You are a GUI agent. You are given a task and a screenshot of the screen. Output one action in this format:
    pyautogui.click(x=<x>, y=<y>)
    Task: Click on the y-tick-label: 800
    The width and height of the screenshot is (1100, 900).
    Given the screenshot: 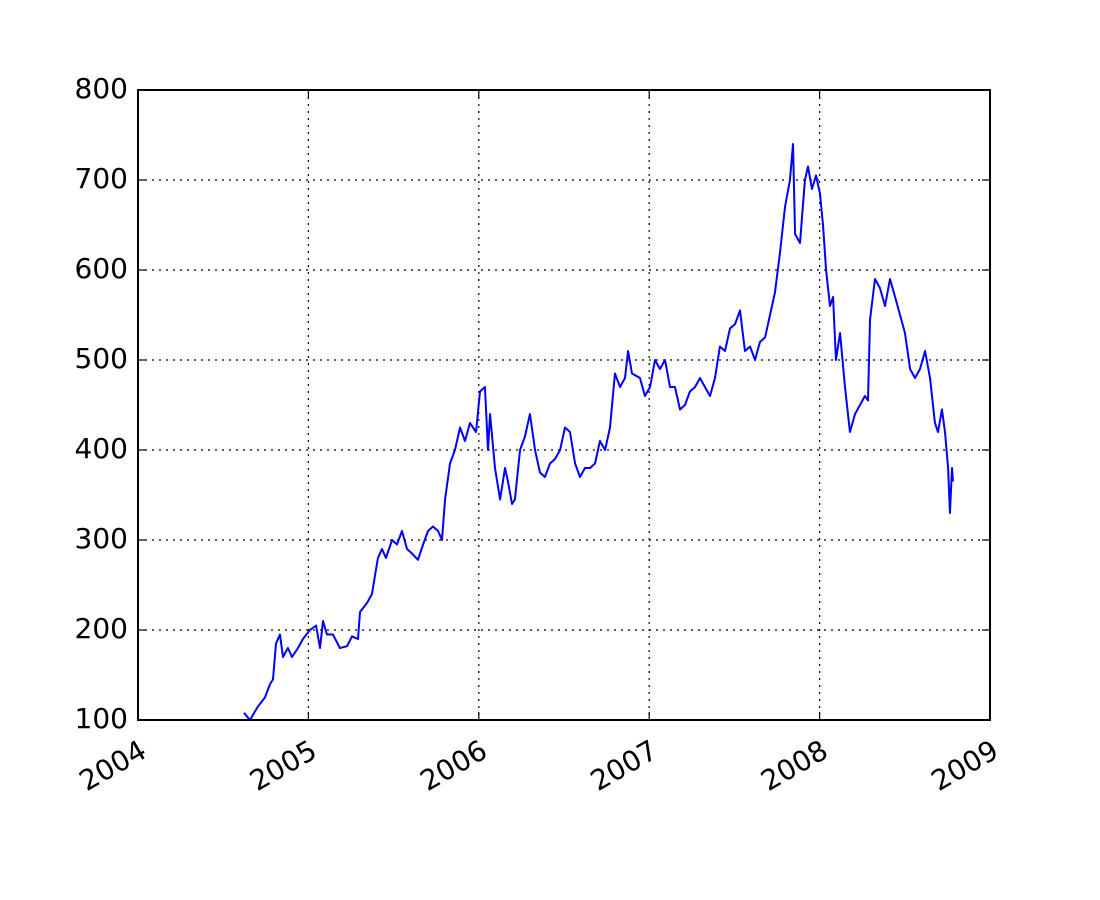 What is the action you would take?
    pyautogui.click(x=101, y=88)
    